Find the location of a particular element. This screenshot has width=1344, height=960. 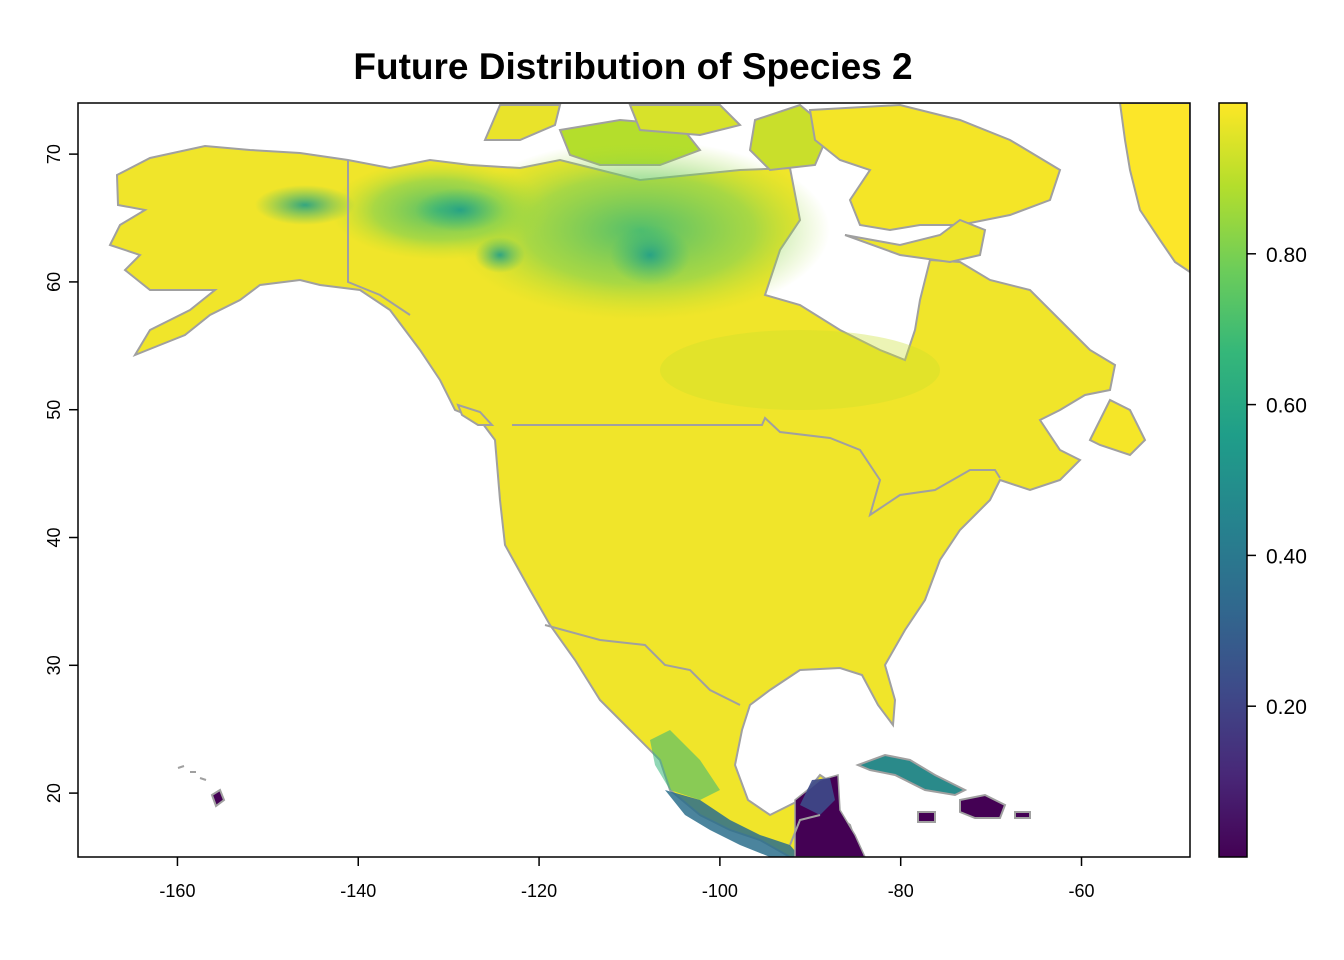

puerto-rico-island is located at coordinates (1022, 815).